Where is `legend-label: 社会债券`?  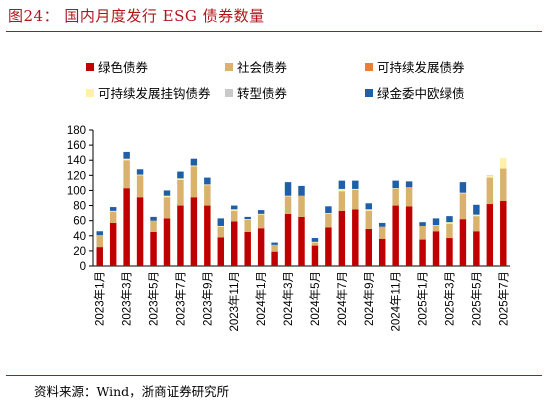 legend-label: 社会债券 is located at coordinates (262, 67).